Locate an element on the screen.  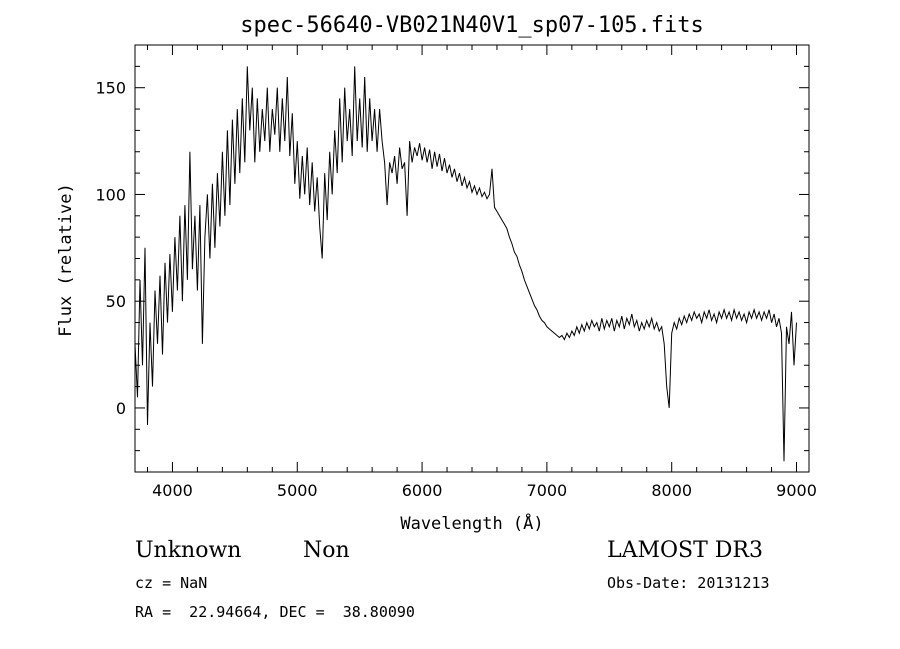
y-axis-label: Flux (relative) is located at coordinates (66, 260).